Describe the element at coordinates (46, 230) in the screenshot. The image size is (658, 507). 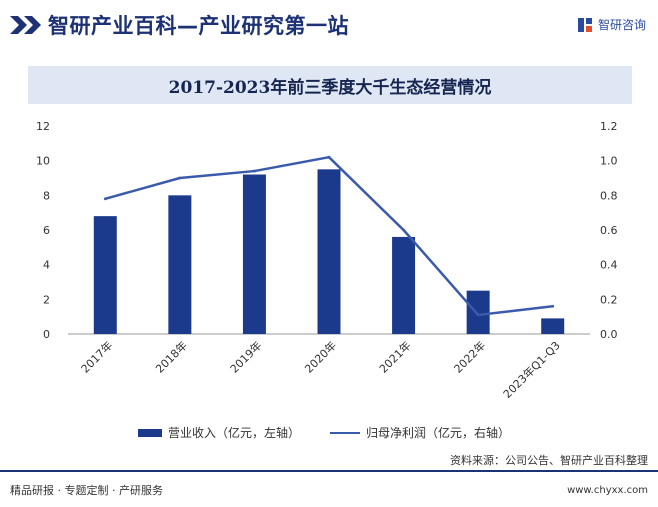
I see `y-left-tick-label: 6` at that location.